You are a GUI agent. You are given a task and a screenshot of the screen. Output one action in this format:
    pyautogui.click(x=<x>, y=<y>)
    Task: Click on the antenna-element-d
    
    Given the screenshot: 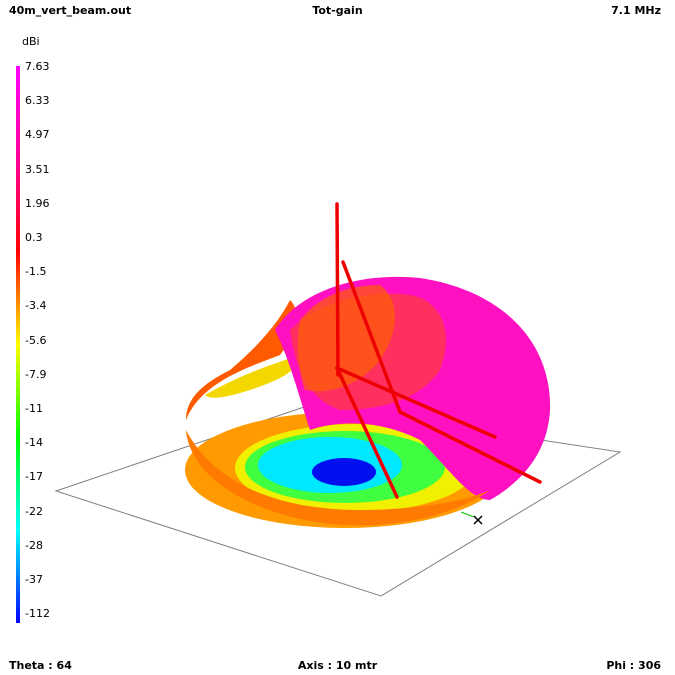 What is the action you would take?
    pyautogui.click(x=367, y=432)
    